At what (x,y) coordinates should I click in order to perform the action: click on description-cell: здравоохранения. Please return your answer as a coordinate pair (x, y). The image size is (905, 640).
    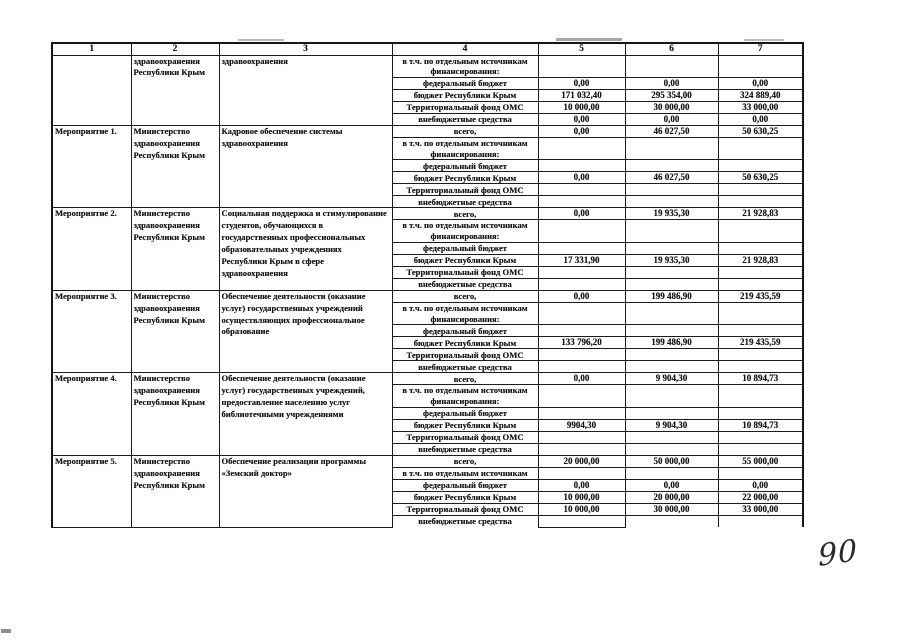
    Looking at the image, I should click on (305, 90).